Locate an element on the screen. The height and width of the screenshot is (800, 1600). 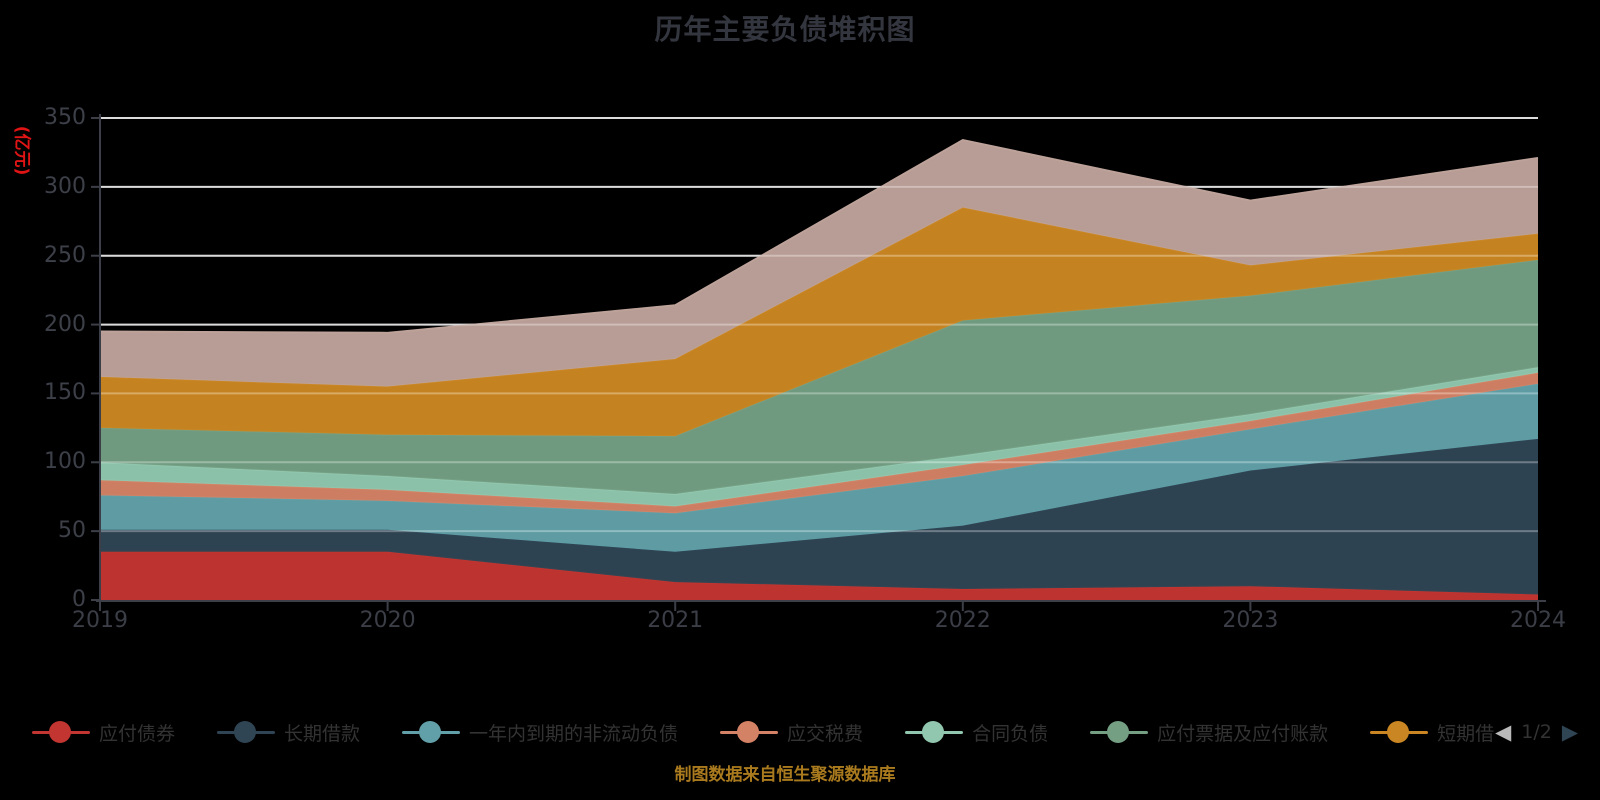
y-axis-tick-label-150: 150 is located at coordinates (65, 393).